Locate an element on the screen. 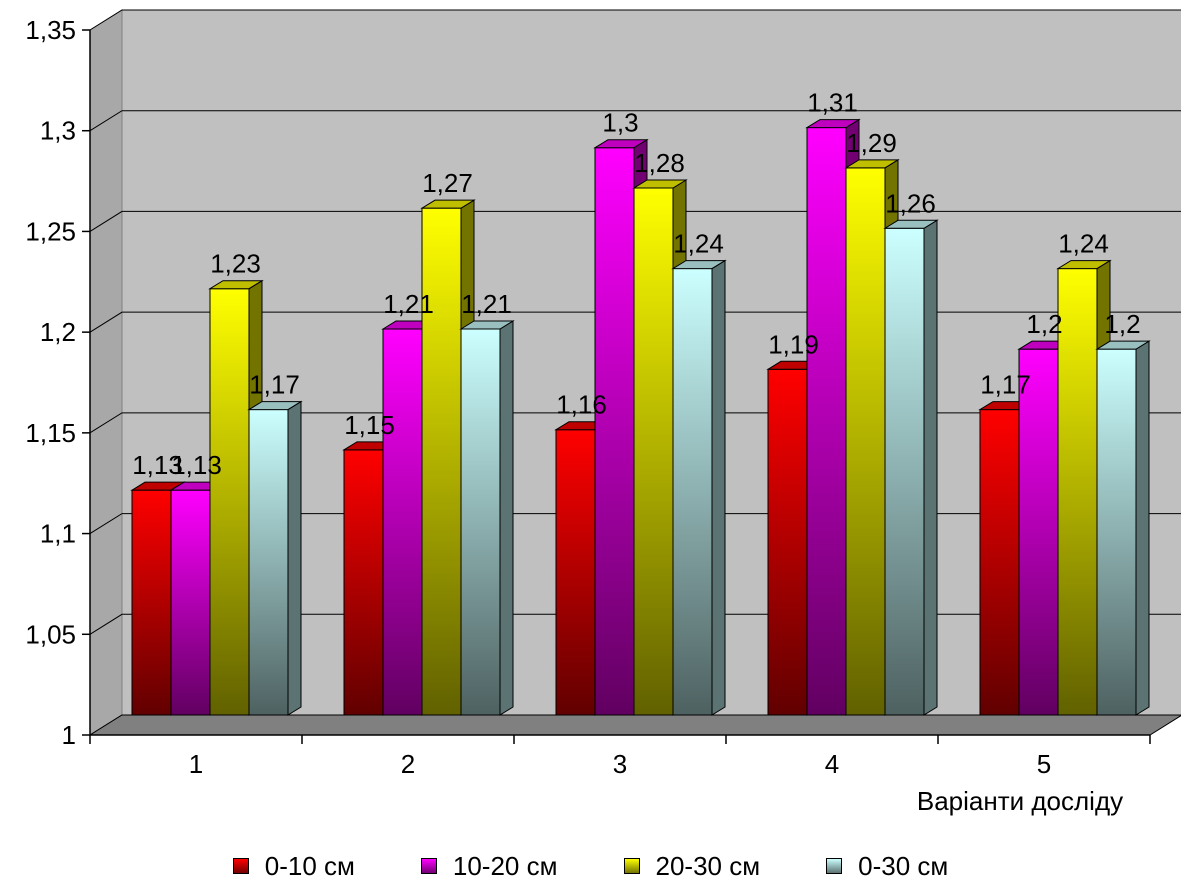 This screenshot has height=891, width=1181. y-tick-label: 1,05 is located at coordinates (50, 634).